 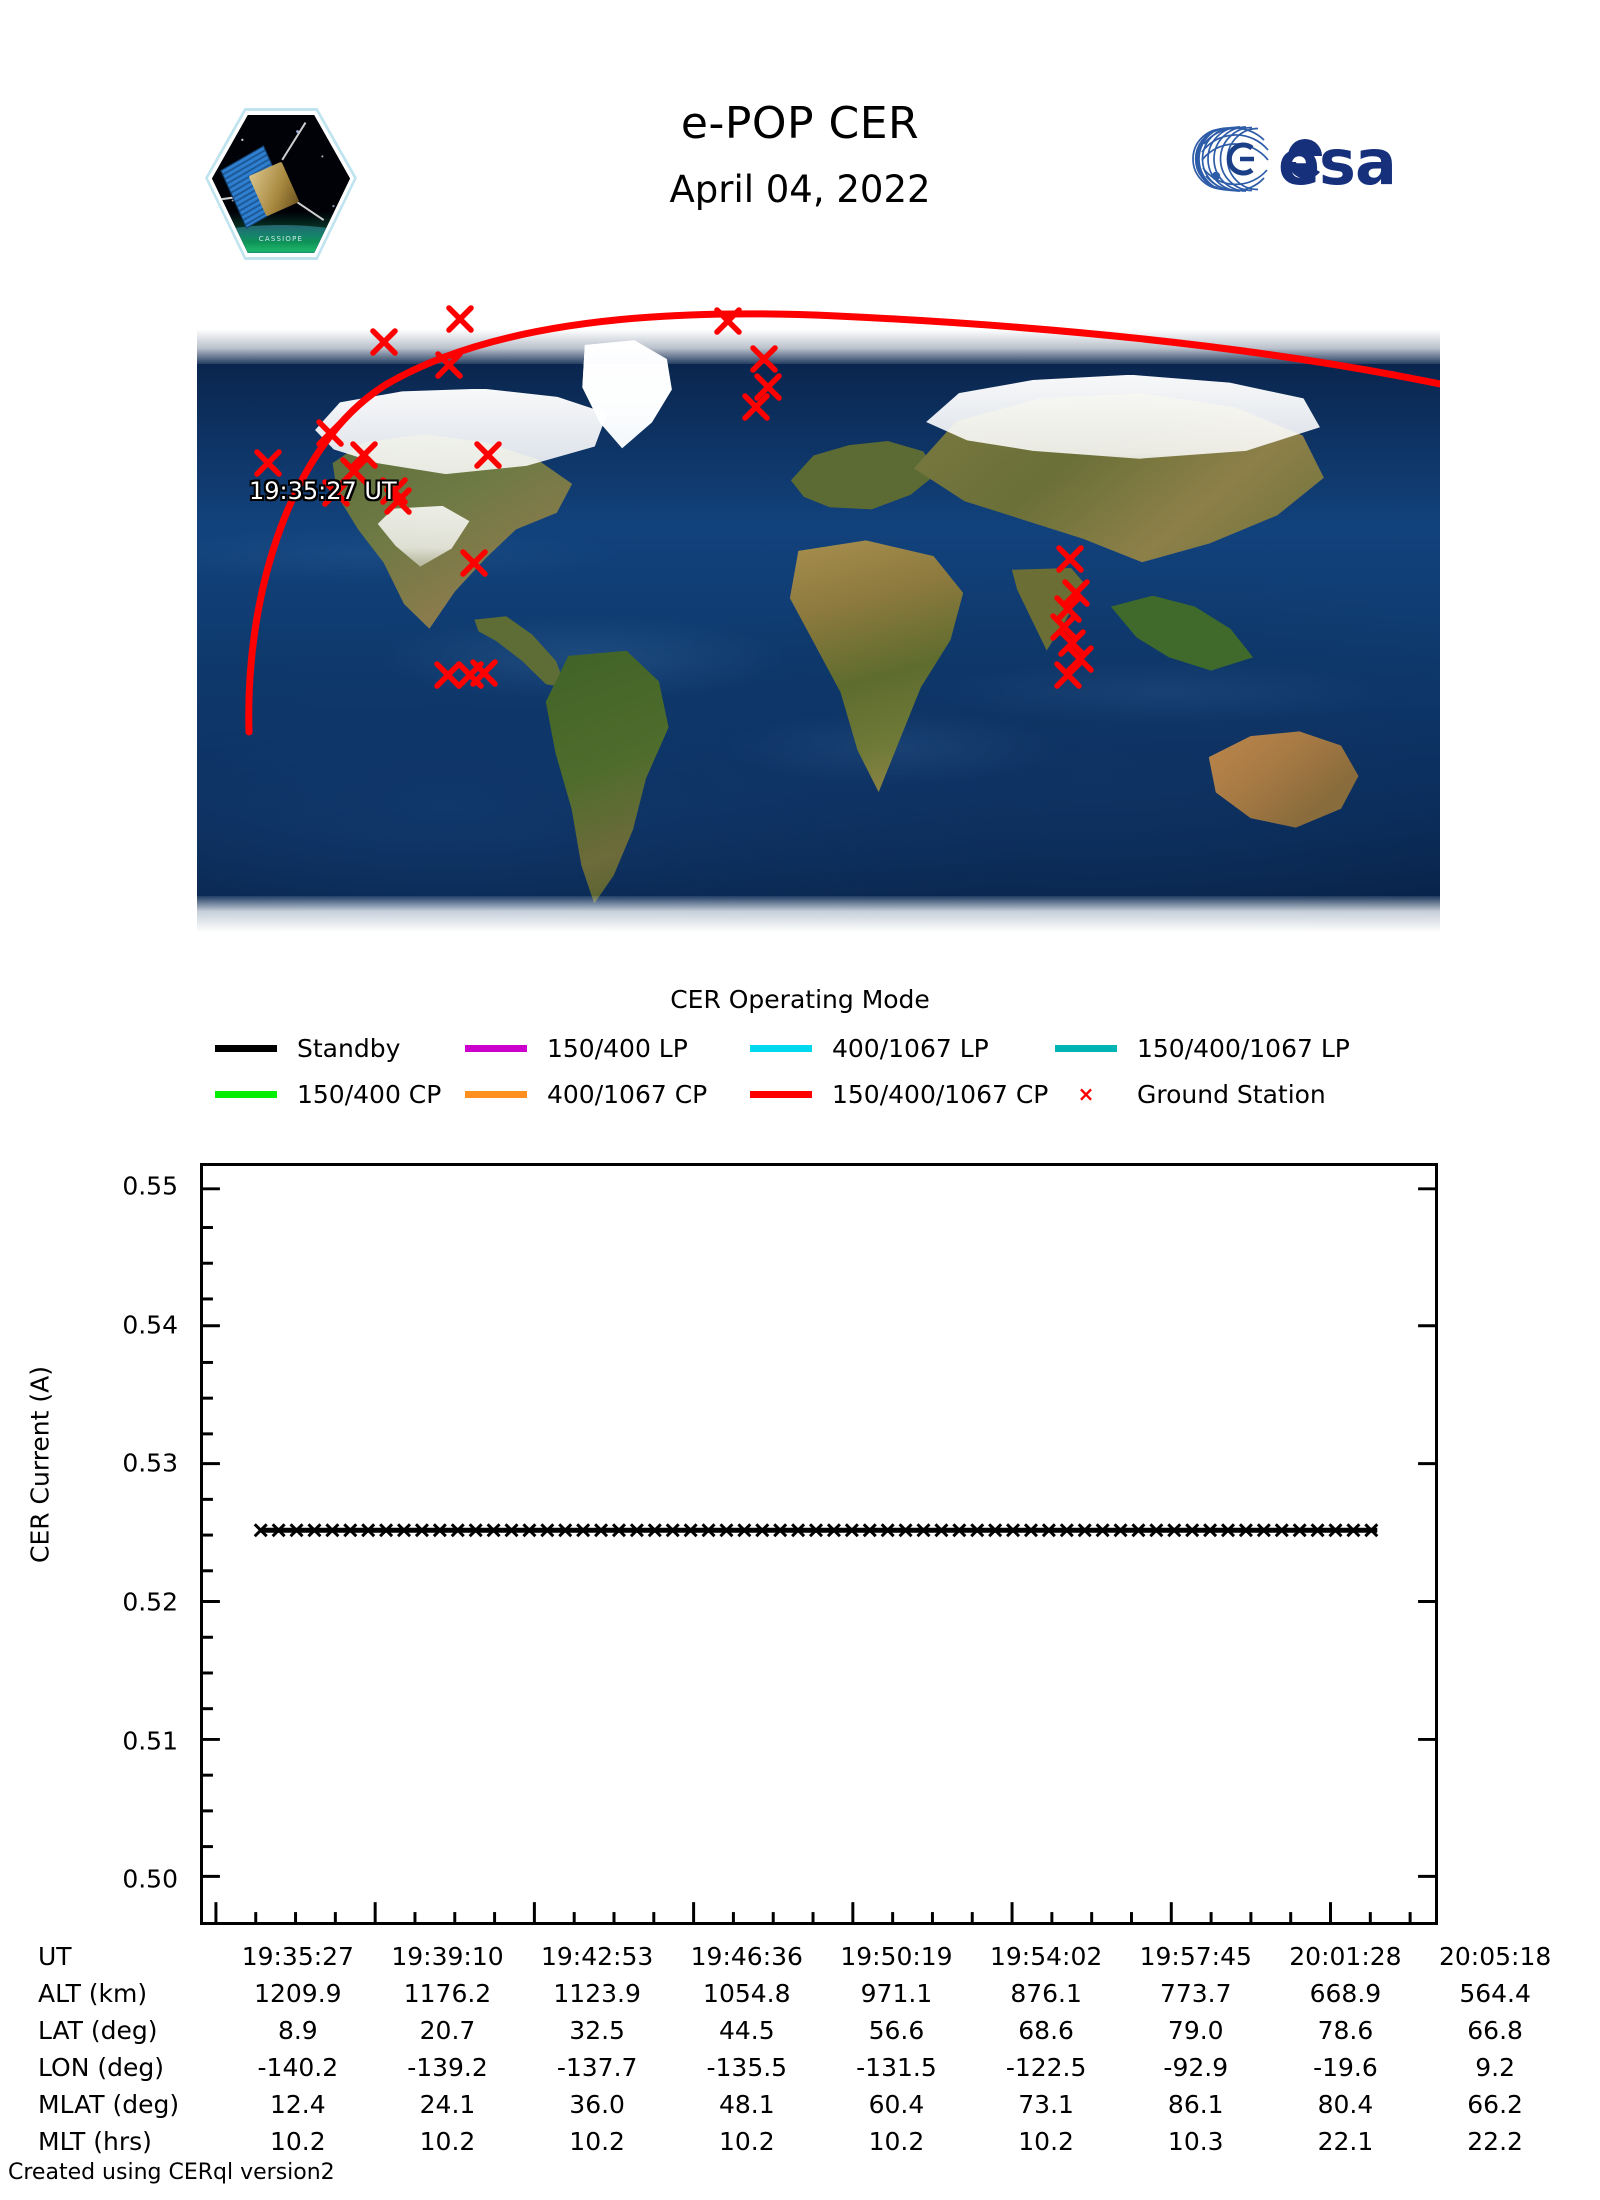 I want to click on legend-item-ground-station: × Ground Station, so click(x=1190, y=1094).